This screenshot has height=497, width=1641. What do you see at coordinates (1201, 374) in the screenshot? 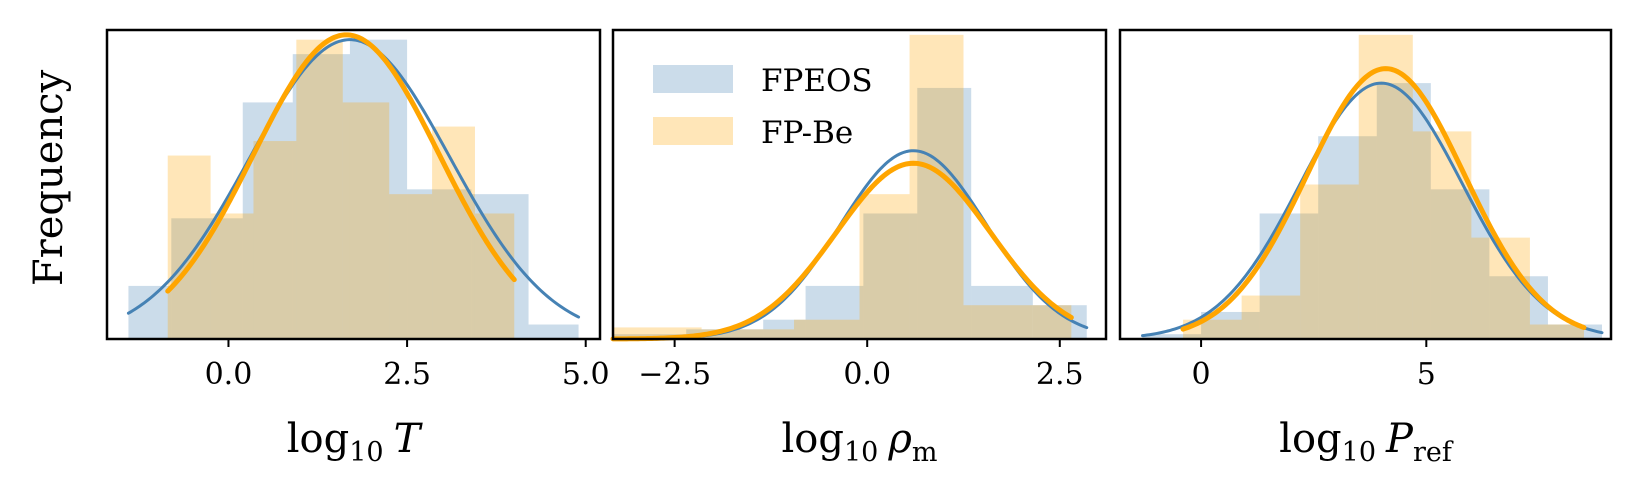
I see `x-tick-label: 0` at bounding box center [1201, 374].